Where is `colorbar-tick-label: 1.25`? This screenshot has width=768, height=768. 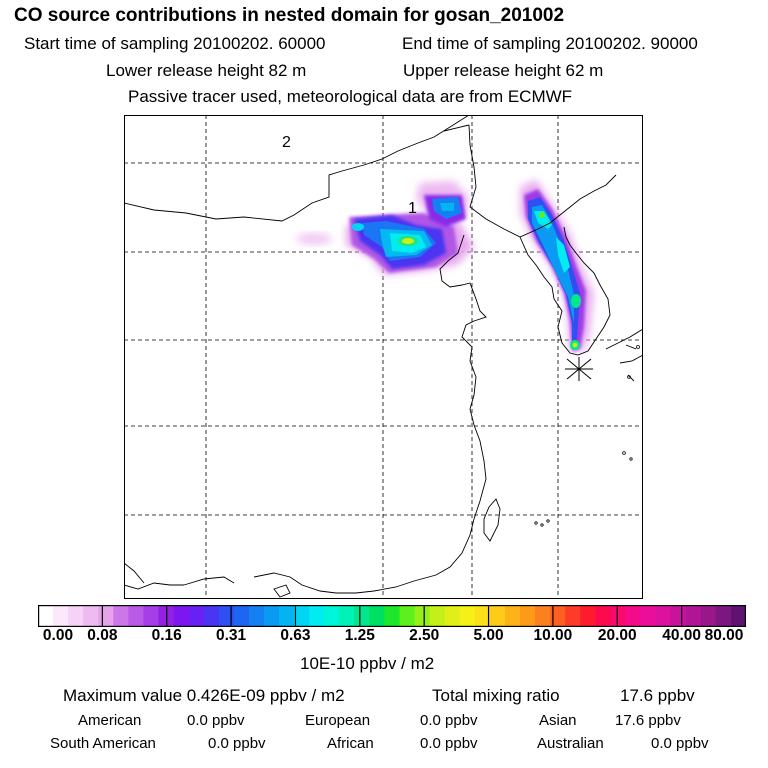
colorbar-tick-label: 1.25 is located at coordinates (359, 635).